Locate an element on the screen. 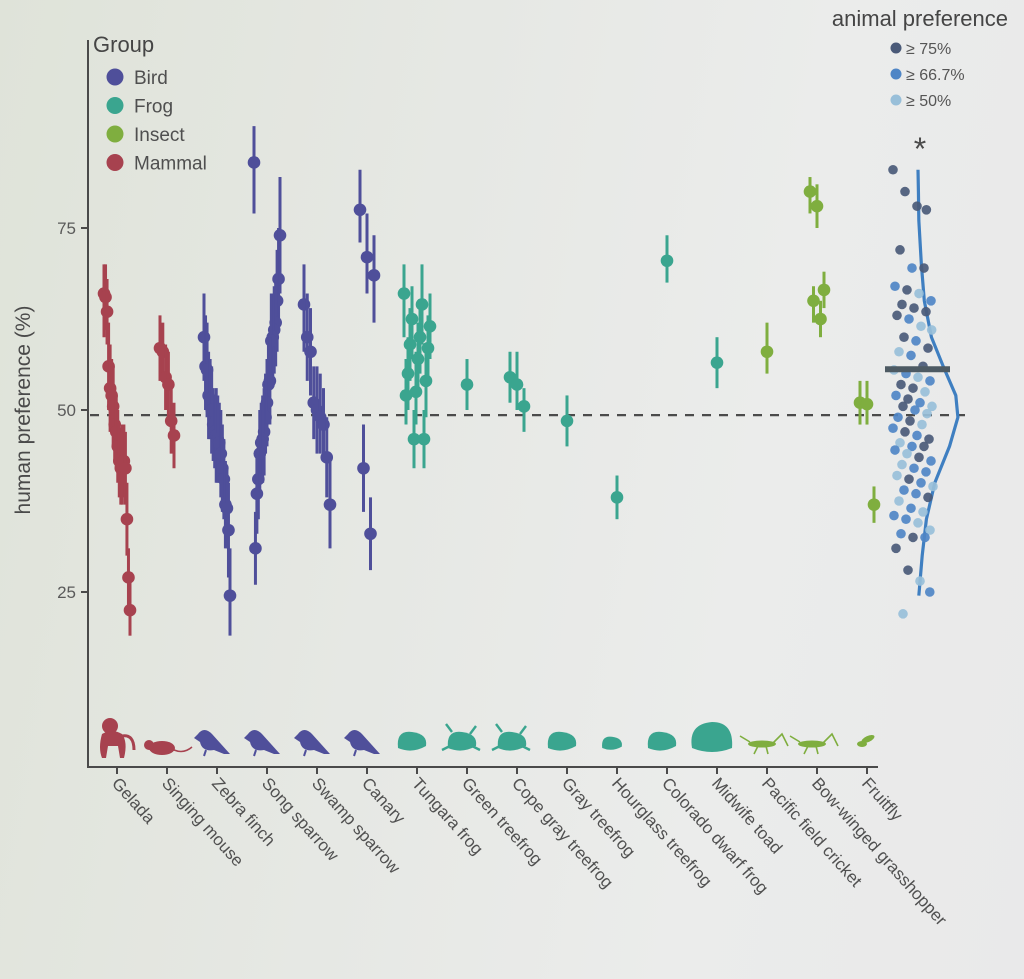 The image size is (1024, 979). y-axis-label: human preference (%) is located at coordinates (23, 410).